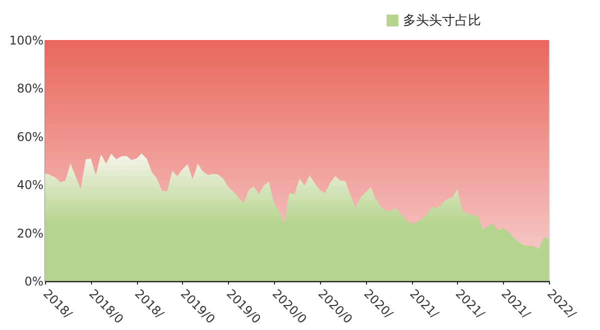 The width and height of the screenshot is (600, 330). I want to click on y-tick-label: 80%, so click(30, 89).